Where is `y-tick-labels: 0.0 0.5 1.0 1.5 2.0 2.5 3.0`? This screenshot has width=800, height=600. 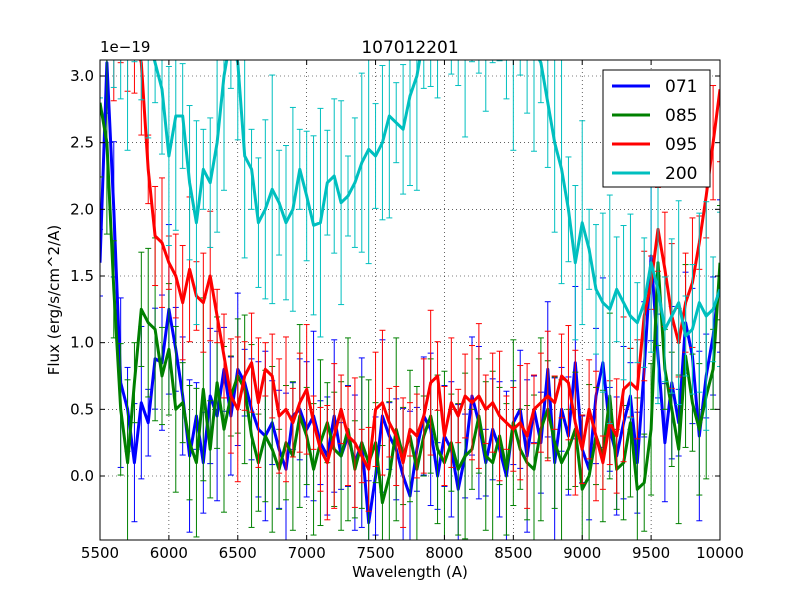
y-tick-labels: 0.0 0.5 1.0 1.5 2.0 2.5 3.0 is located at coordinates (82, 276).